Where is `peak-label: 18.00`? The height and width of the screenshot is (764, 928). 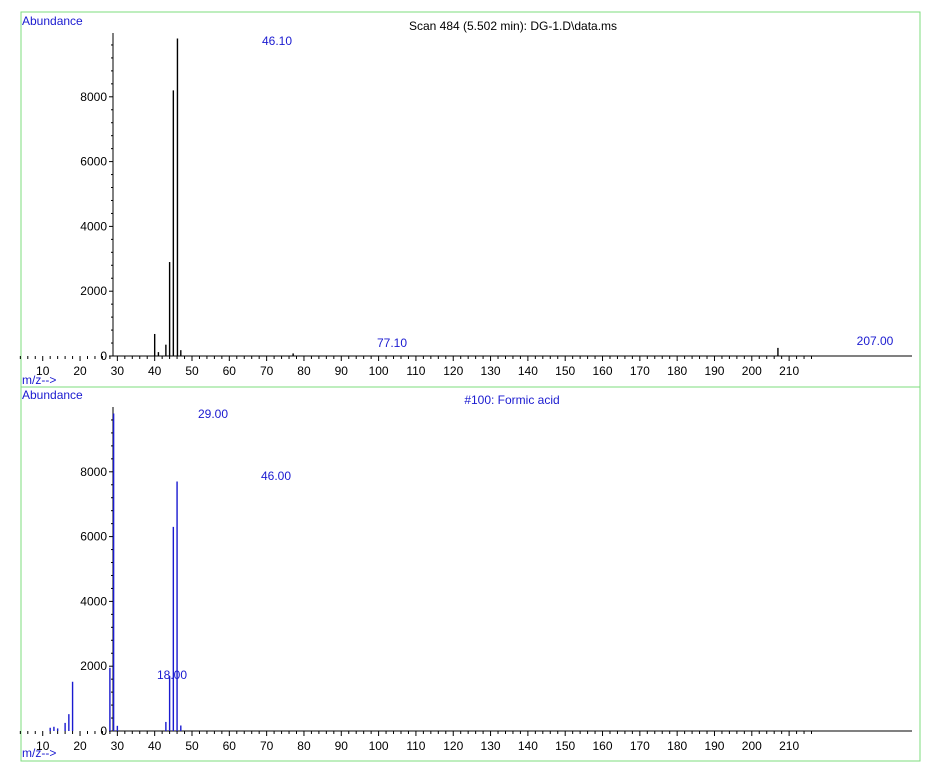
peak-label: 18.00 is located at coordinates (172, 675).